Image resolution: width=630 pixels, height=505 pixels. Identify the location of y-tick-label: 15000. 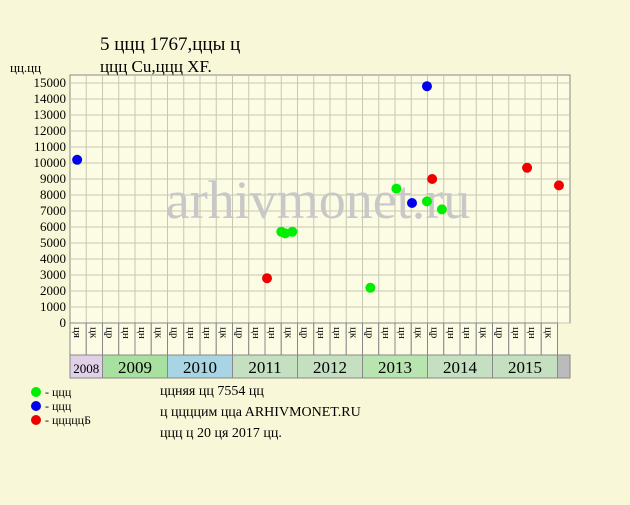
(50, 82).